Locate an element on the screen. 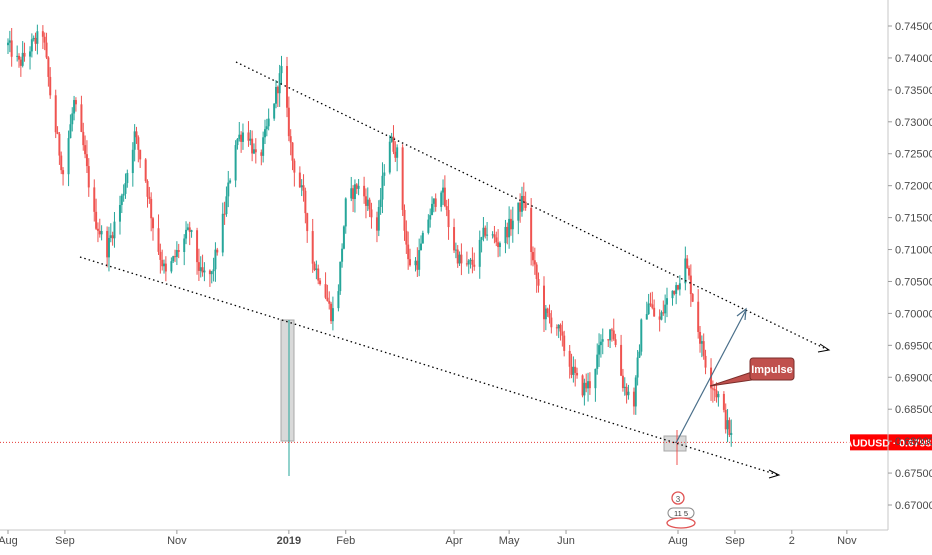 The width and height of the screenshot is (932, 555). y-tick-label: 0.74500 is located at coordinates (913, 27).